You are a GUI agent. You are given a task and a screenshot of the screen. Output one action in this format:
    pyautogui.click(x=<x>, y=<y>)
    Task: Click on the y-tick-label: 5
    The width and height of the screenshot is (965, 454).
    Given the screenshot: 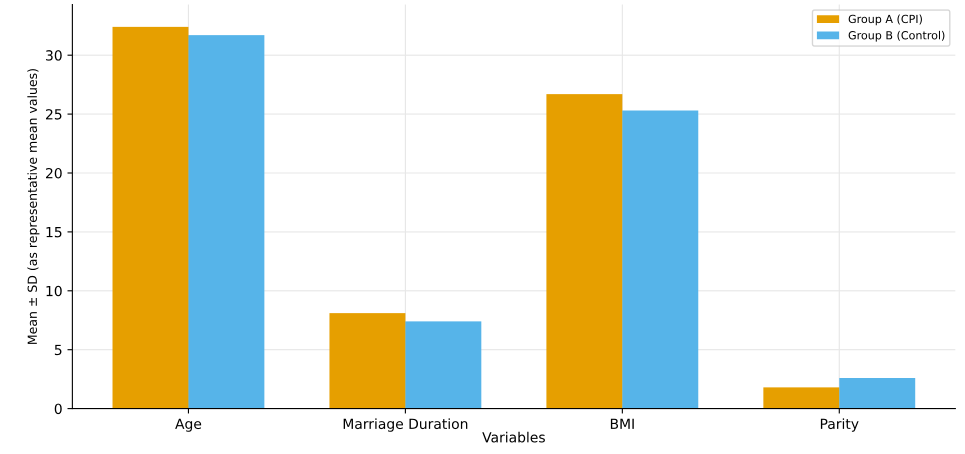 What is the action you would take?
    pyautogui.click(x=58, y=350)
    